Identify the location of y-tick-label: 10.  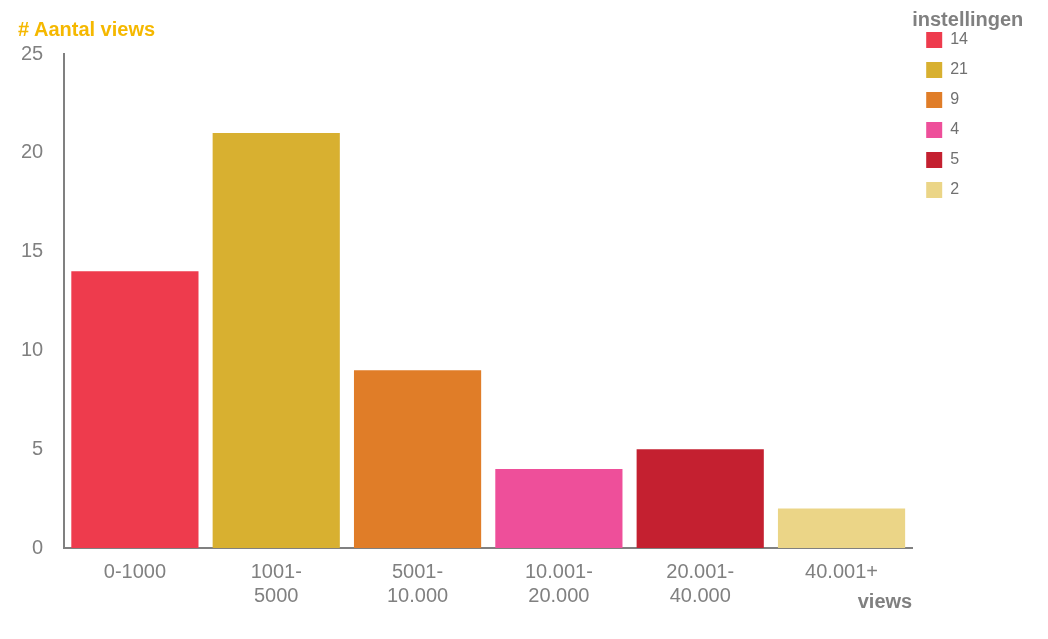
(32, 348).